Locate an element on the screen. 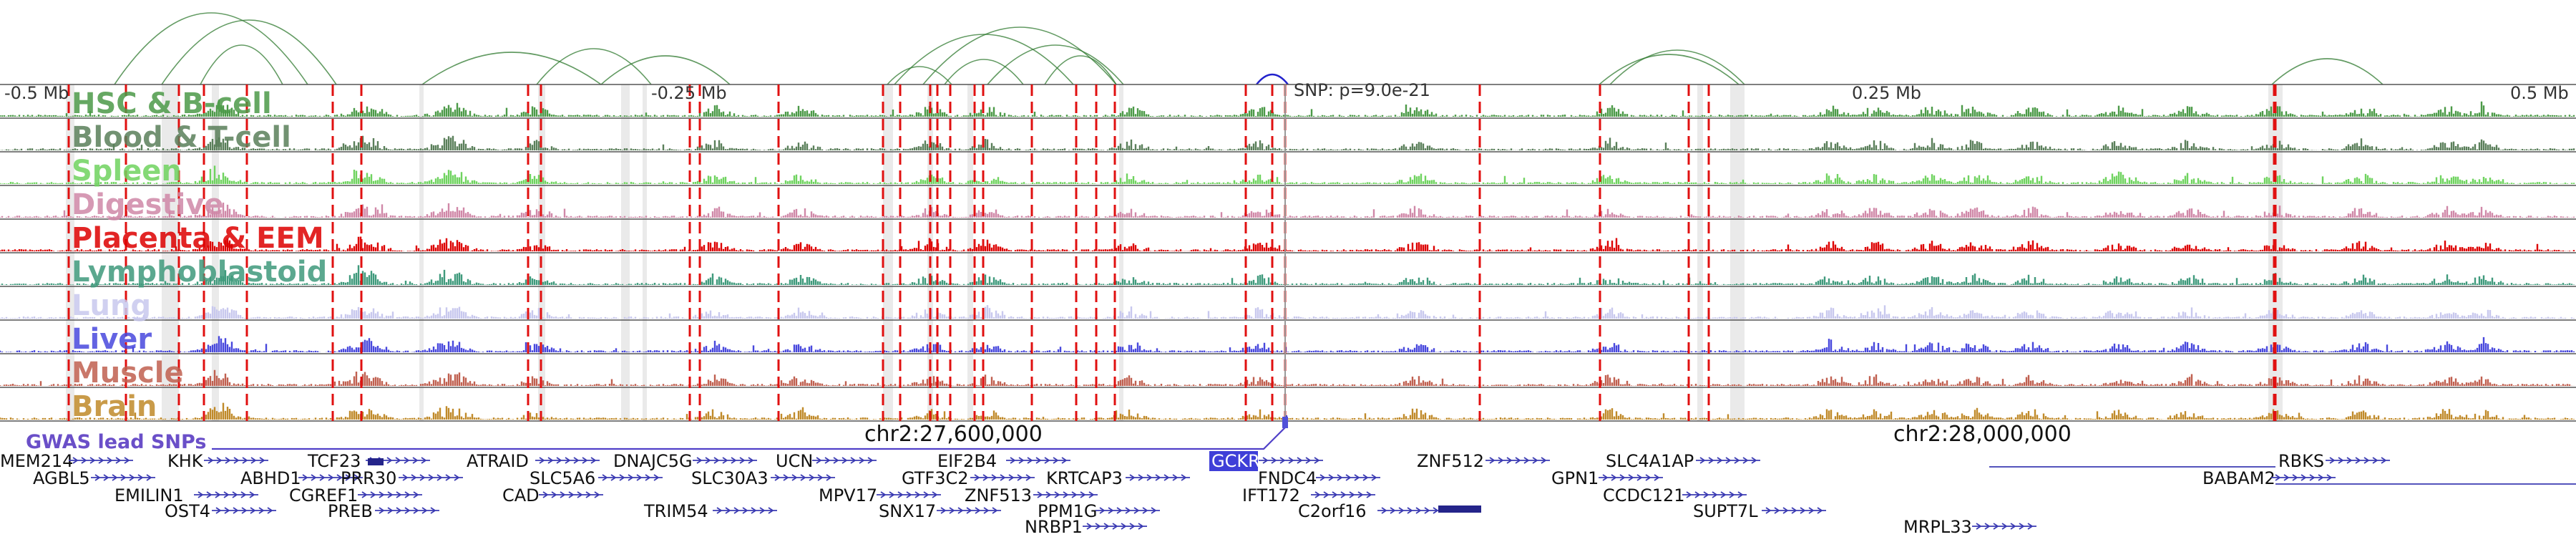  gene-label: NRBP1 is located at coordinates (1054, 527).